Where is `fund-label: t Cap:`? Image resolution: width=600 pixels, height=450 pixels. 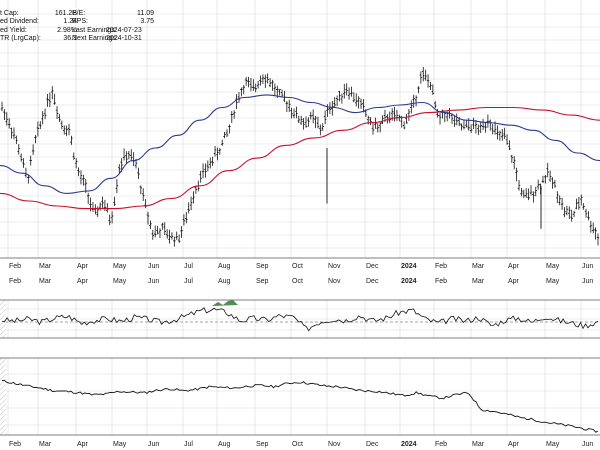
fund-label: t Cap: is located at coordinates (9, 13).